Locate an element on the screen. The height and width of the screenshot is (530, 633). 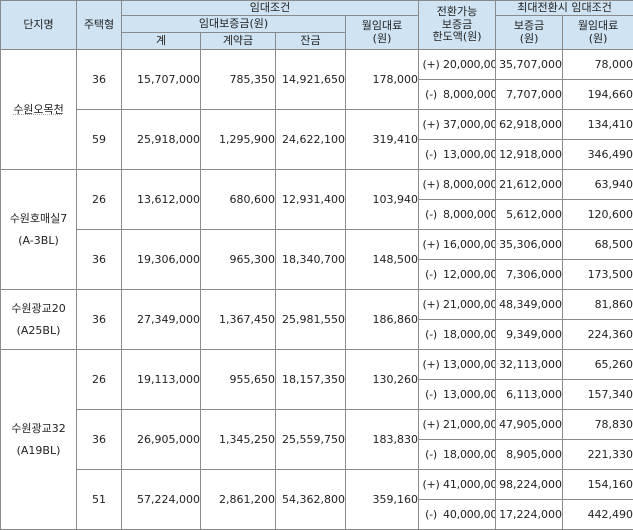
converted-deposit-cell: 7,306,000 is located at coordinates (529, 275).